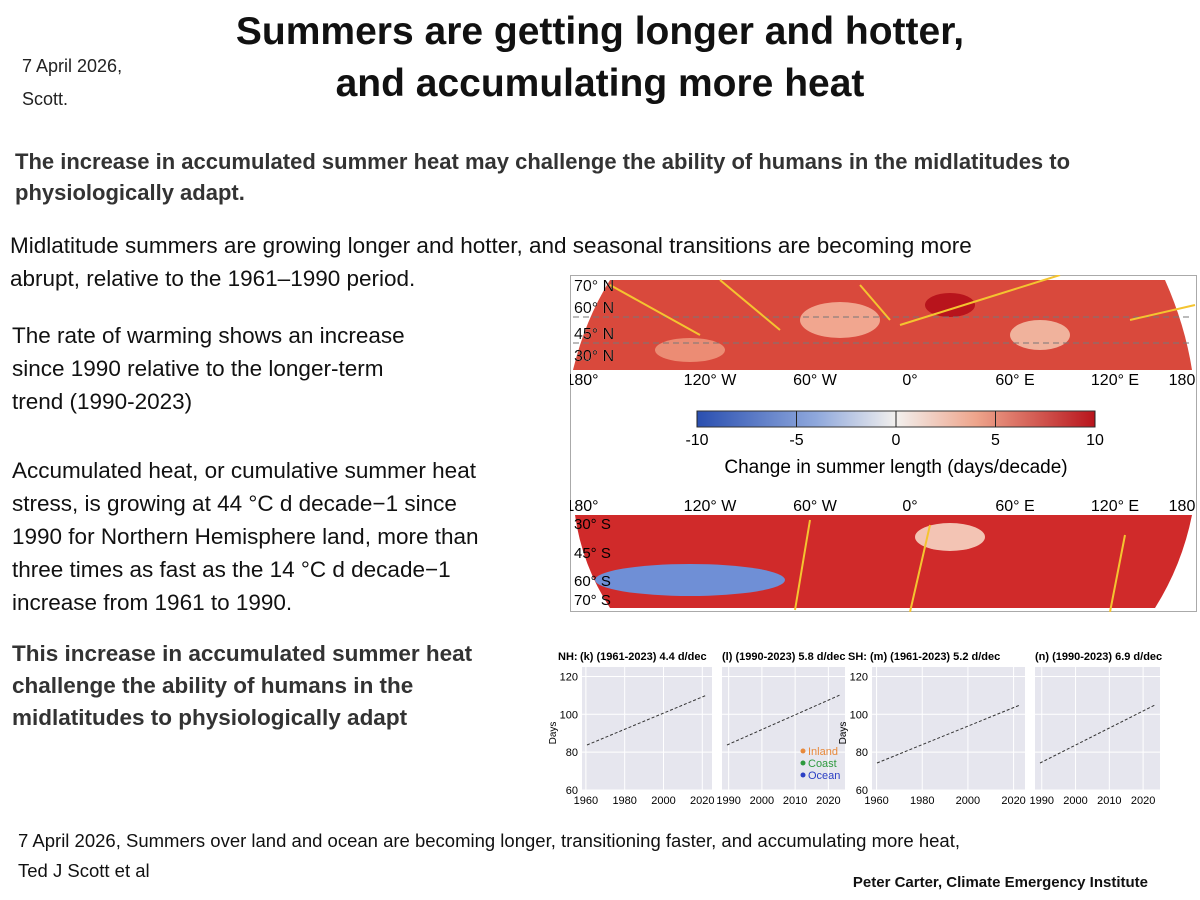 The width and height of the screenshot is (1200, 900). What do you see at coordinates (995, 440) in the screenshot?
I see `colorbar-tick-label: 5` at bounding box center [995, 440].